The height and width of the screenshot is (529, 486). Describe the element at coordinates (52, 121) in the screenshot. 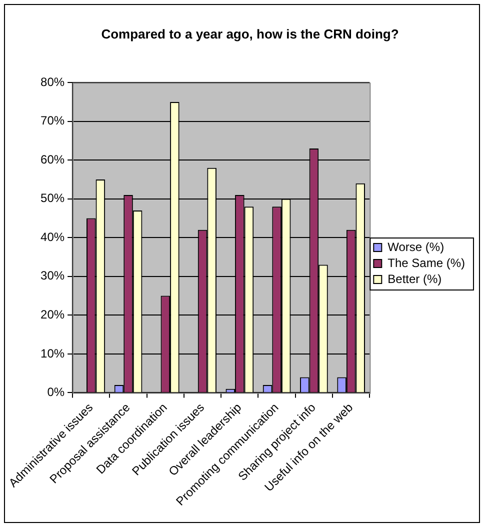

I see `y-tick-label: 70%` at that location.